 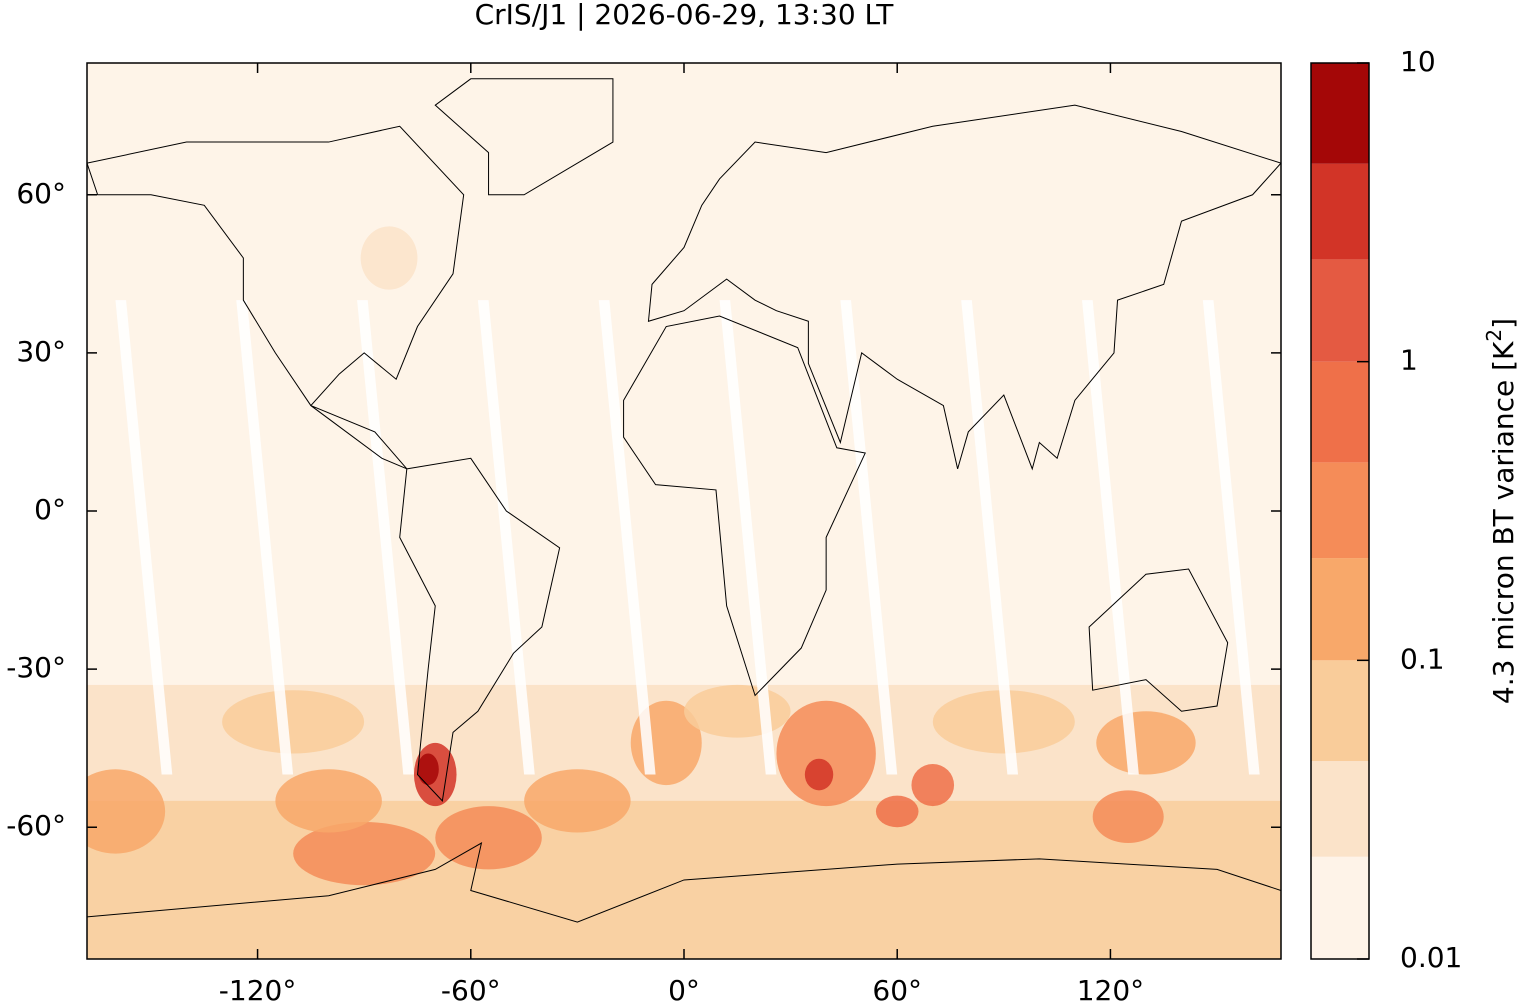 What do you see at coordinates (1503, 522) in the screenshot?
I see `label-text: 4.3 micron BT variance [K` at bounding box center [1503, 522].